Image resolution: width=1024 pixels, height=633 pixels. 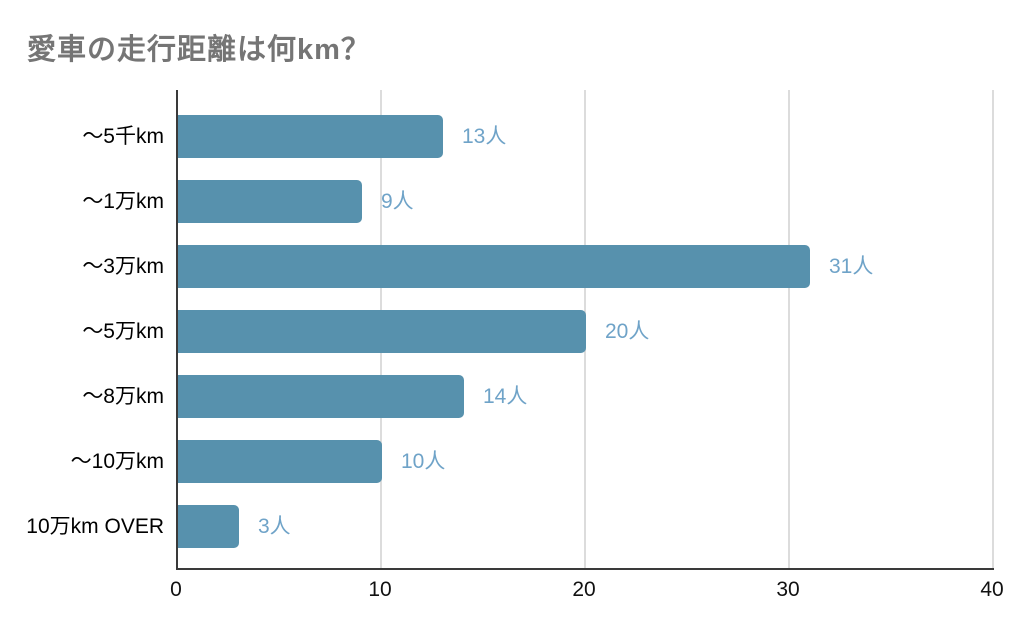 What do you see at coordinates (123, 201) in the screenshot?
I see `category-label: ～1万km` at bounding box center [123, 201].